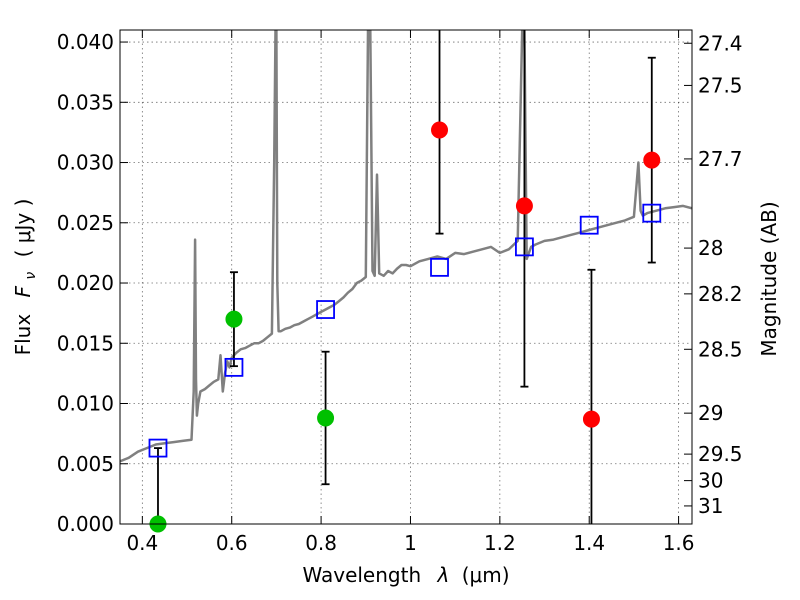 This screenshot has width=800, height=600. What do you see at coordinates (361, 575) in the screenshot?
I see `x-axis-label-main: Wavelength` at bounding box center [361, 575].